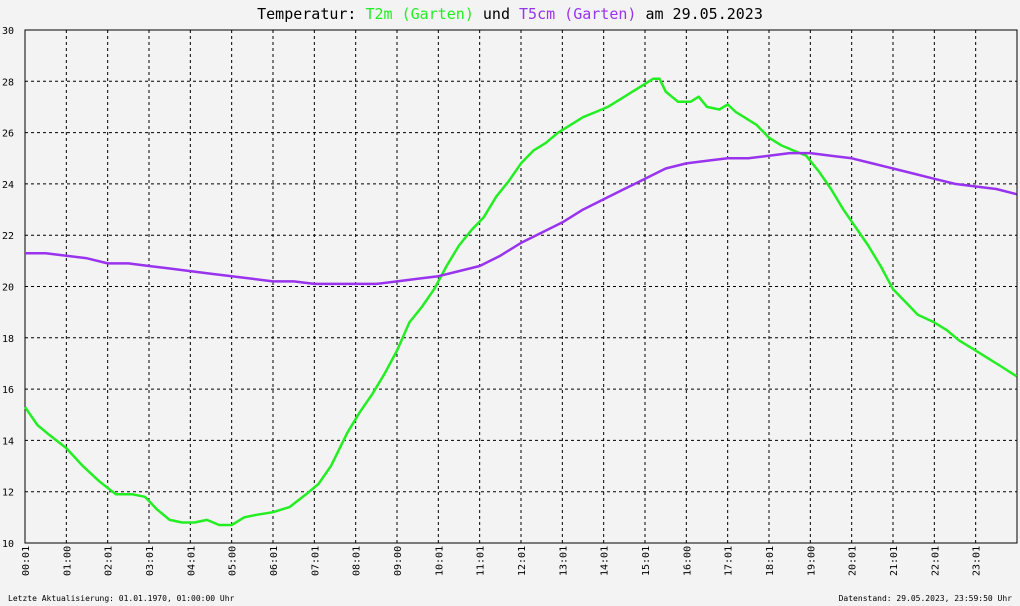  Describe the element at coordinates (306, 14) in the screenshot. I see `title-prefix: Temperatur:` at that location.